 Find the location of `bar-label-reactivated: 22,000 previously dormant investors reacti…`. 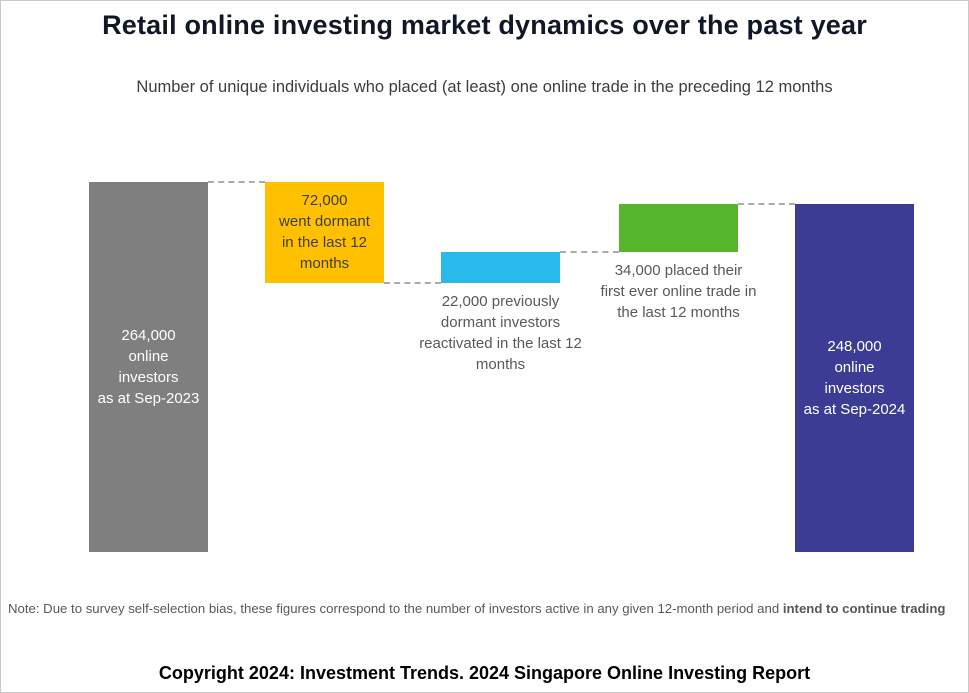

bar-label-reactivated: 22,000 previously dormant investors reacti… is located at coordinates (501, 333).